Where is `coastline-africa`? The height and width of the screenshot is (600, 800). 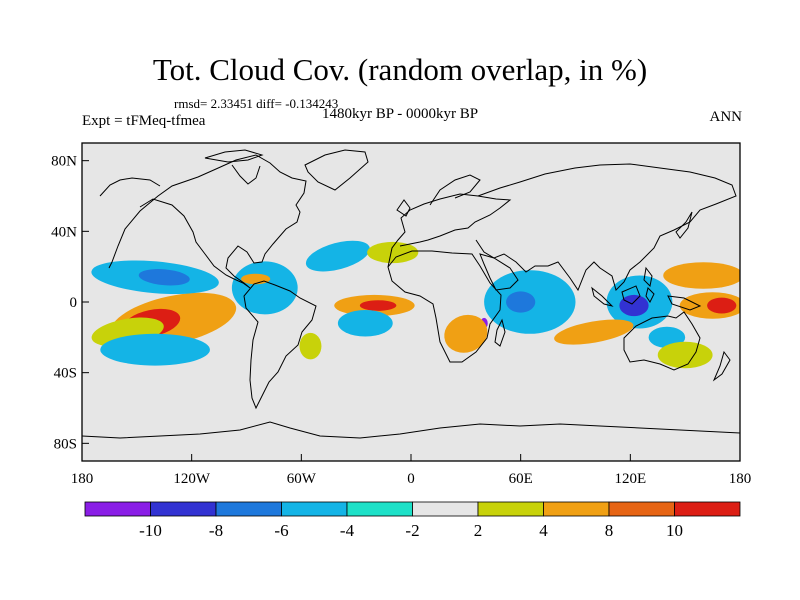
coastline-africa is located at coordinates (444, 306).